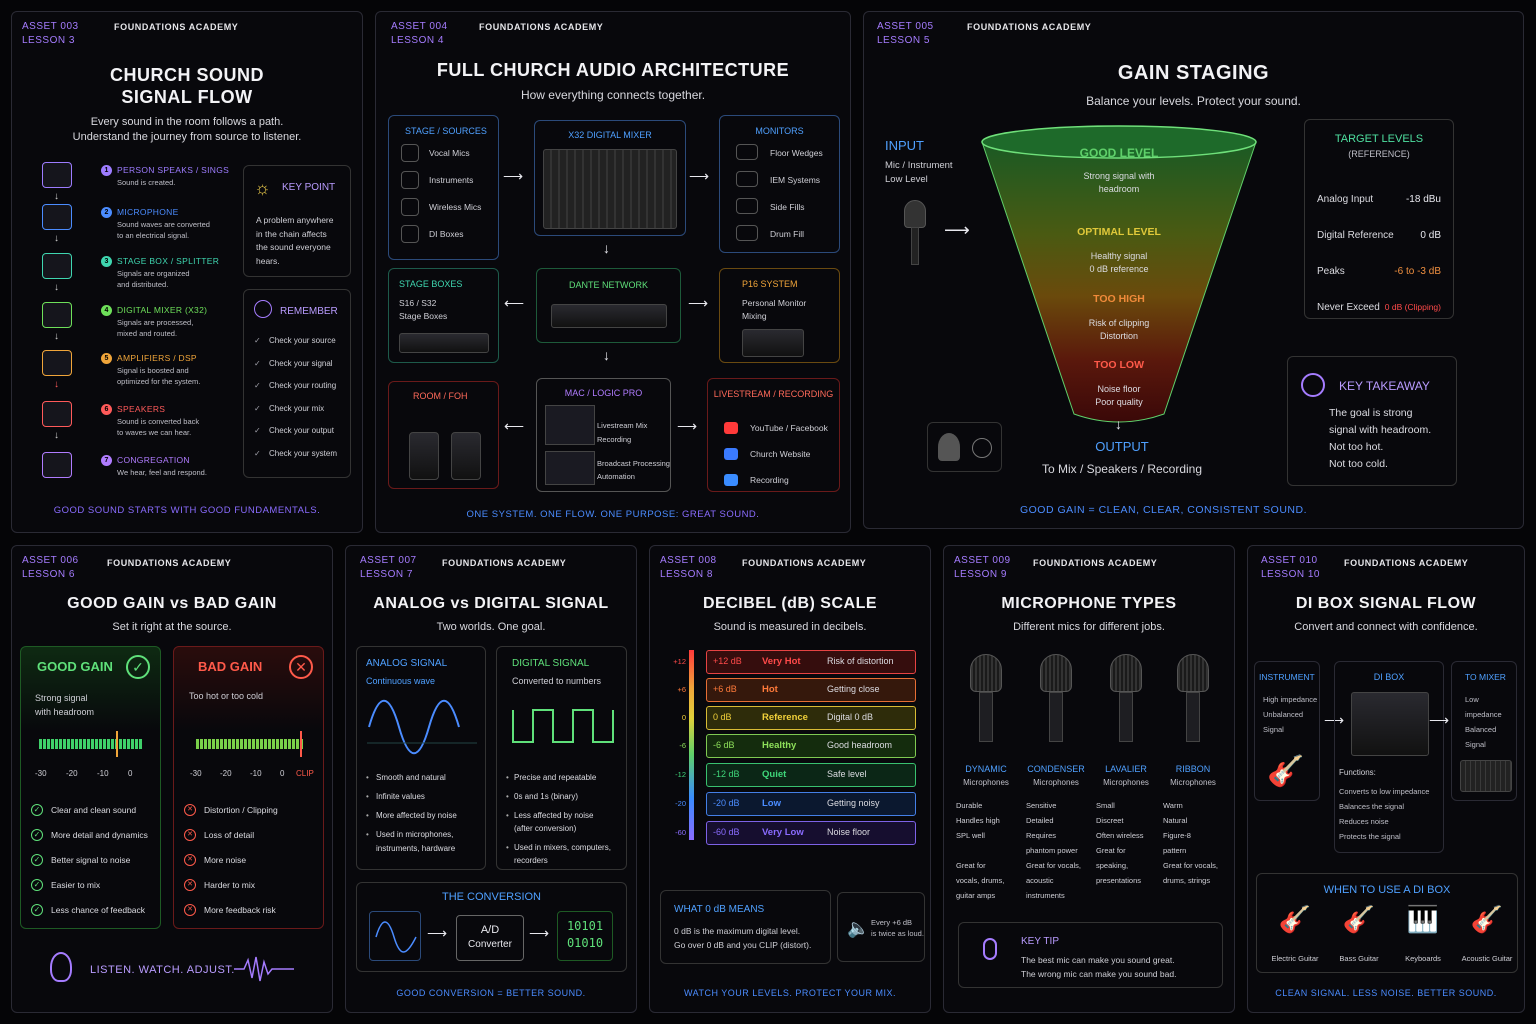 This screenshot has width=1536, height=1024. Describe the element at coordinates (683, 717) in the screenshot. I see `db-tick: 0` at that location.